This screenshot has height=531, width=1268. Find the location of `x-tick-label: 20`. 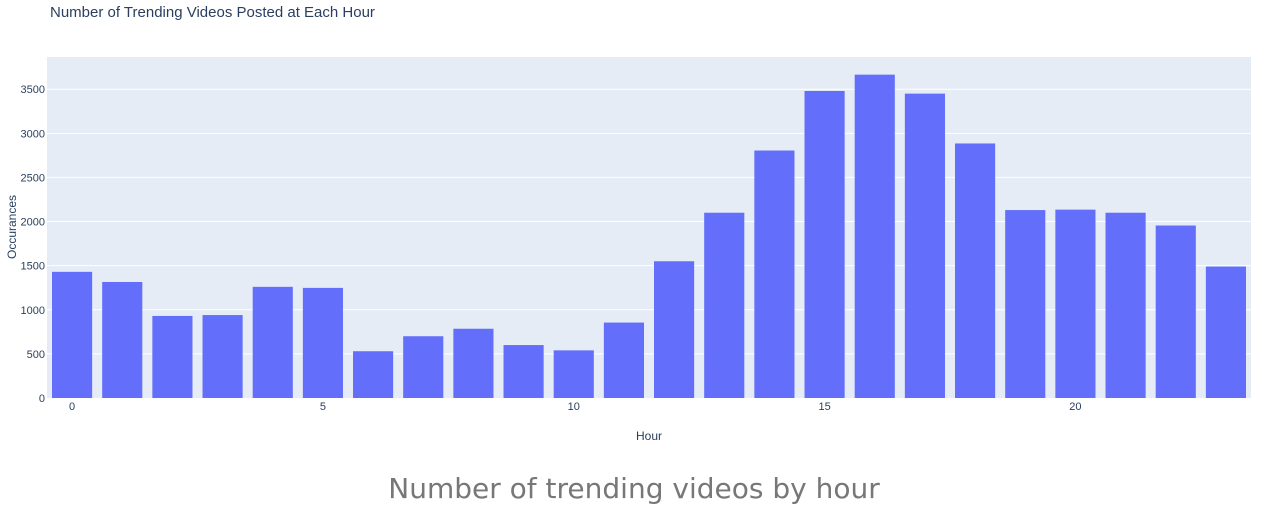

x-tick-label: 20 is located at coordinates (1075, 407).